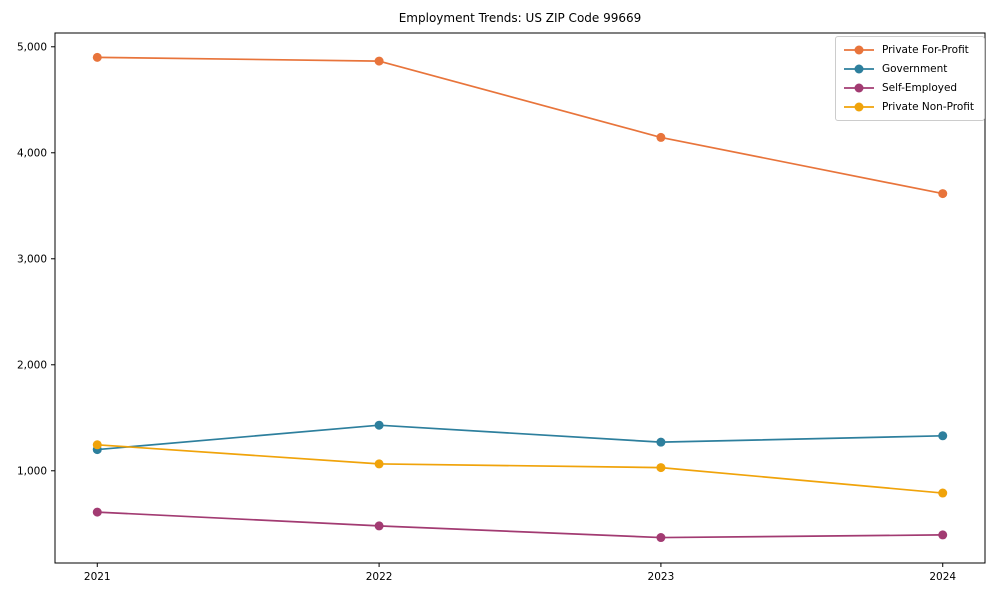  What do you see at coordinates (32, 471) in the screenshot?
I see `y-tick-label: 1,000` at bounding box center [32, 471].